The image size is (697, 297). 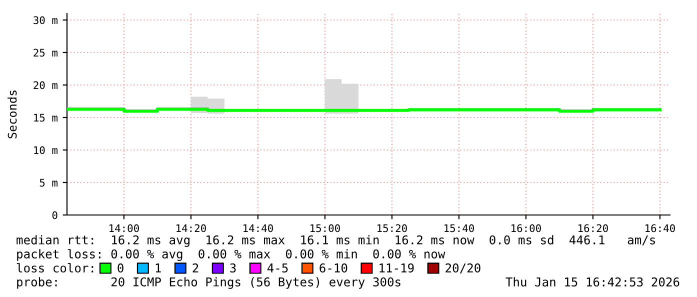 What do you see at coordinates (124, 228) in the screenshot?
I see `x-tick-label: 14:00` at bounding box center [124, 228].